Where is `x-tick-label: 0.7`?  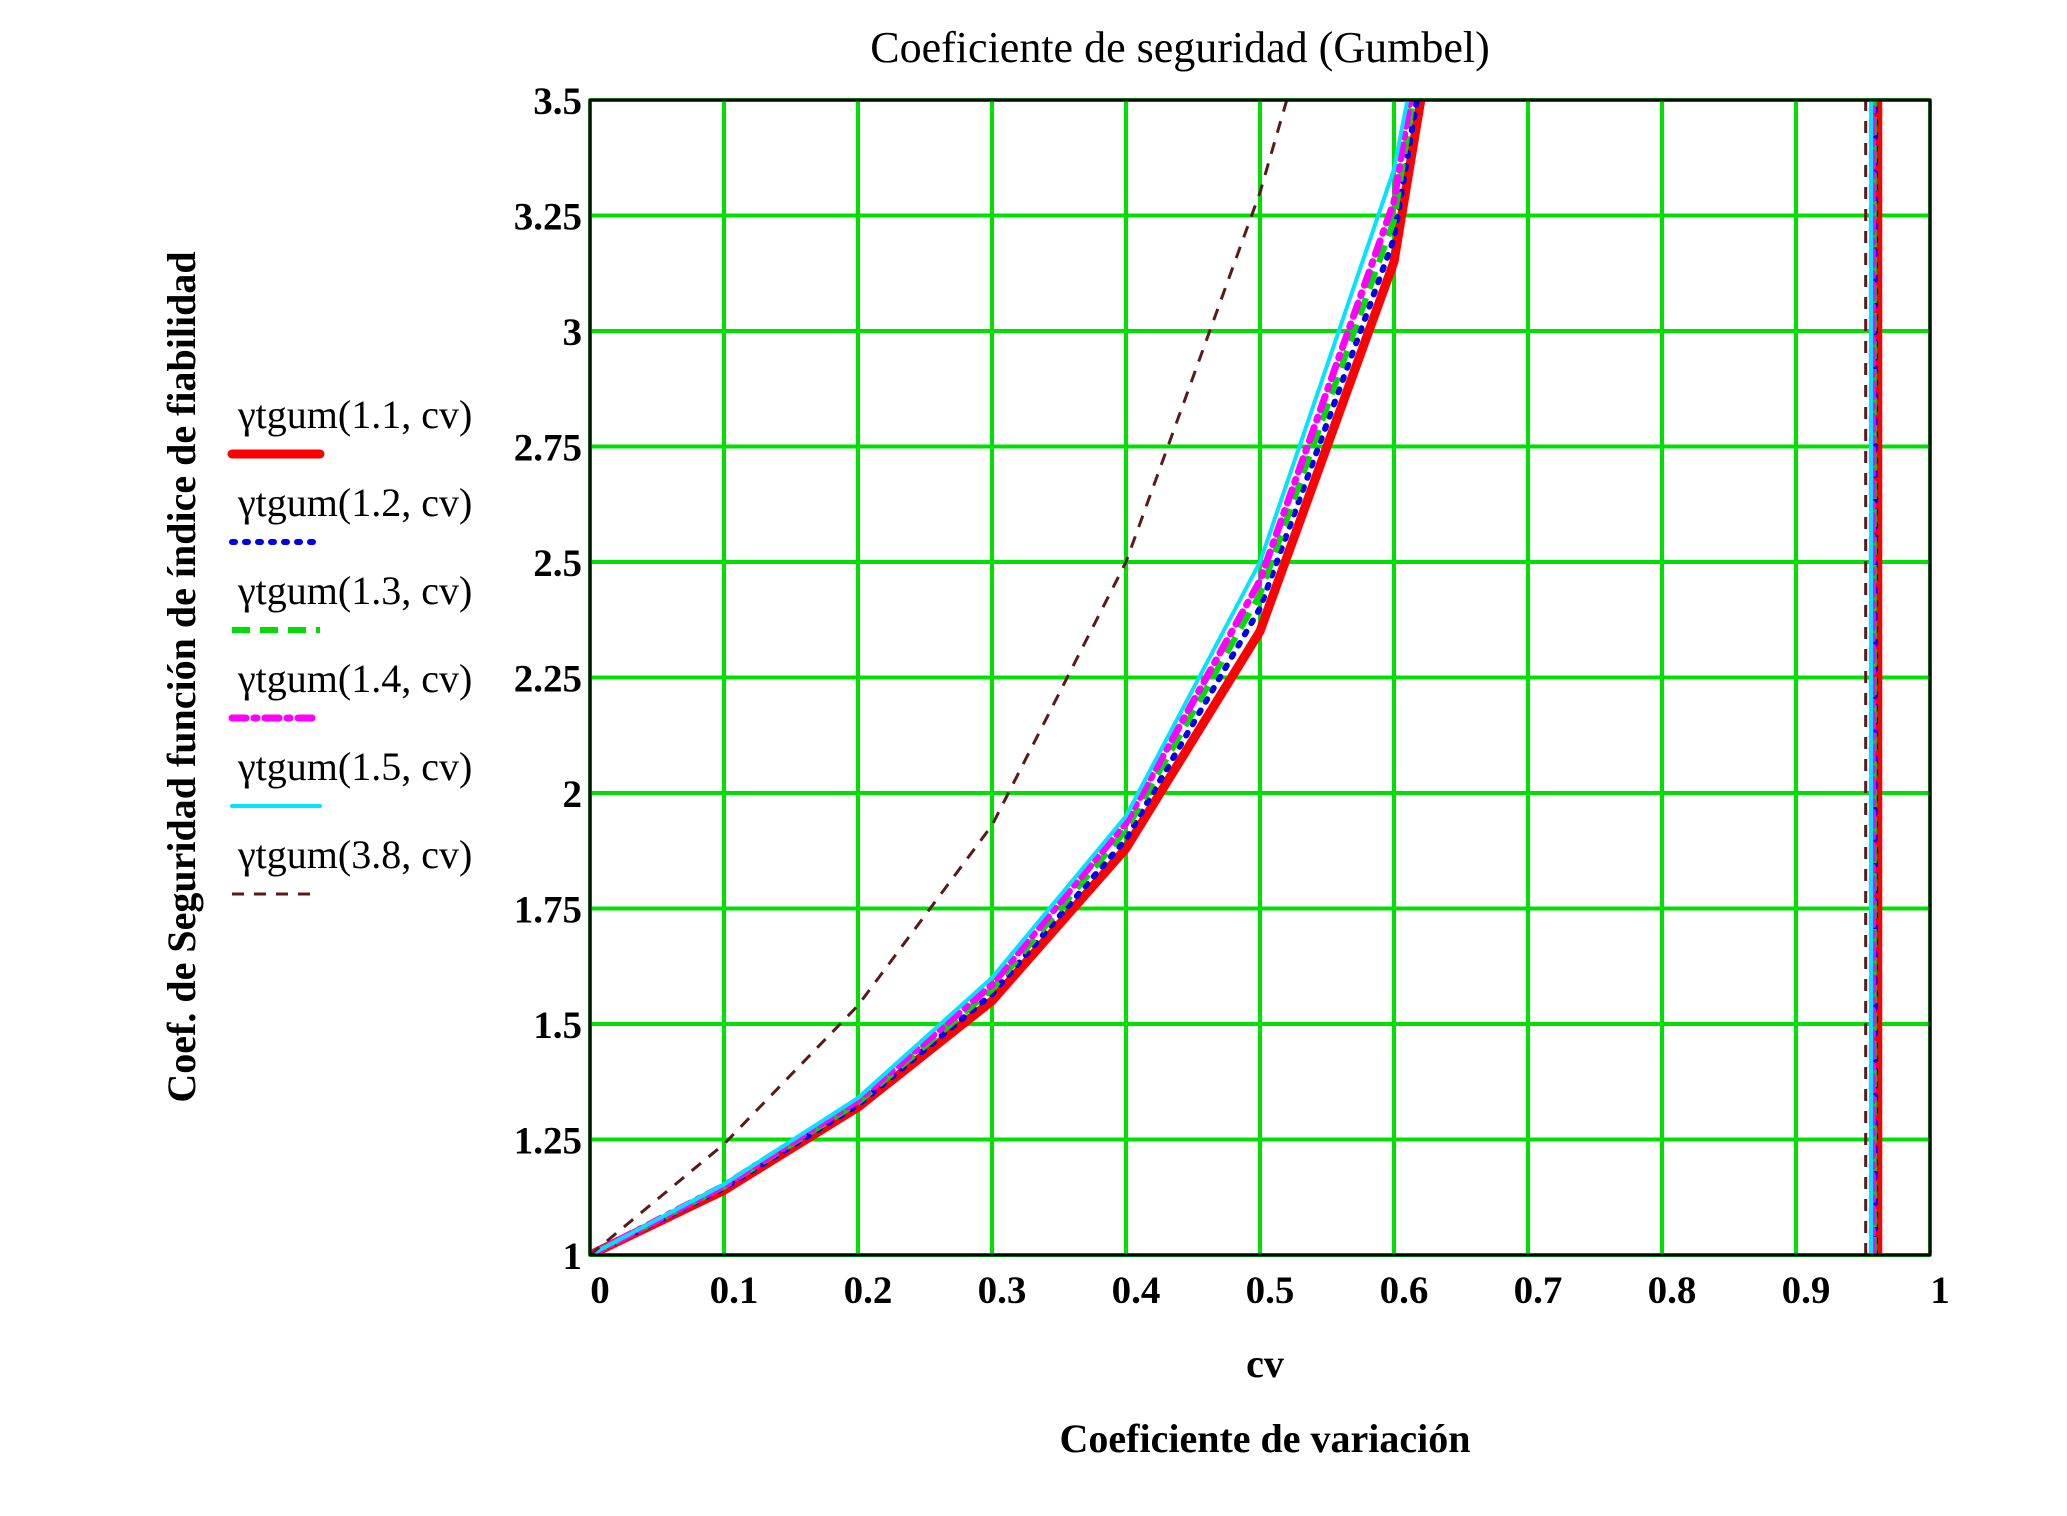 x-tick-label: 0.7 is located at coordinates (1538, 1290).